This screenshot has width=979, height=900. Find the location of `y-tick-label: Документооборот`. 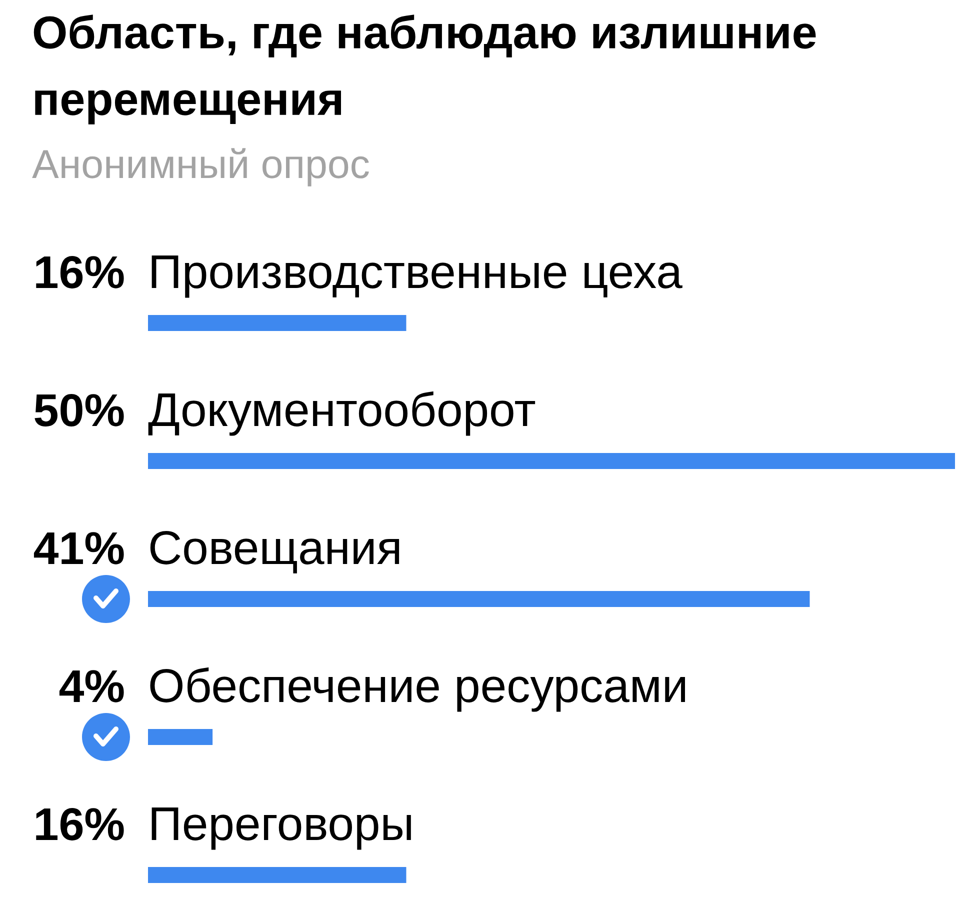

y-tick-label: Документооборот is located at coordinates (342, 413).